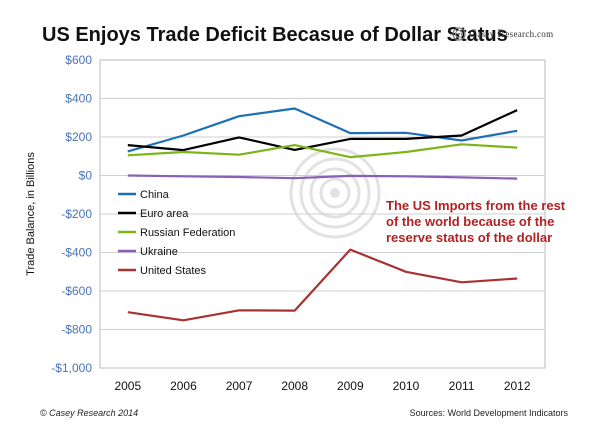 The width and height of the screenshot is (610, 436). Describe the element at coordinates (76, 291) in the screenshot. I see `y-tick-label: -$600` at that location.